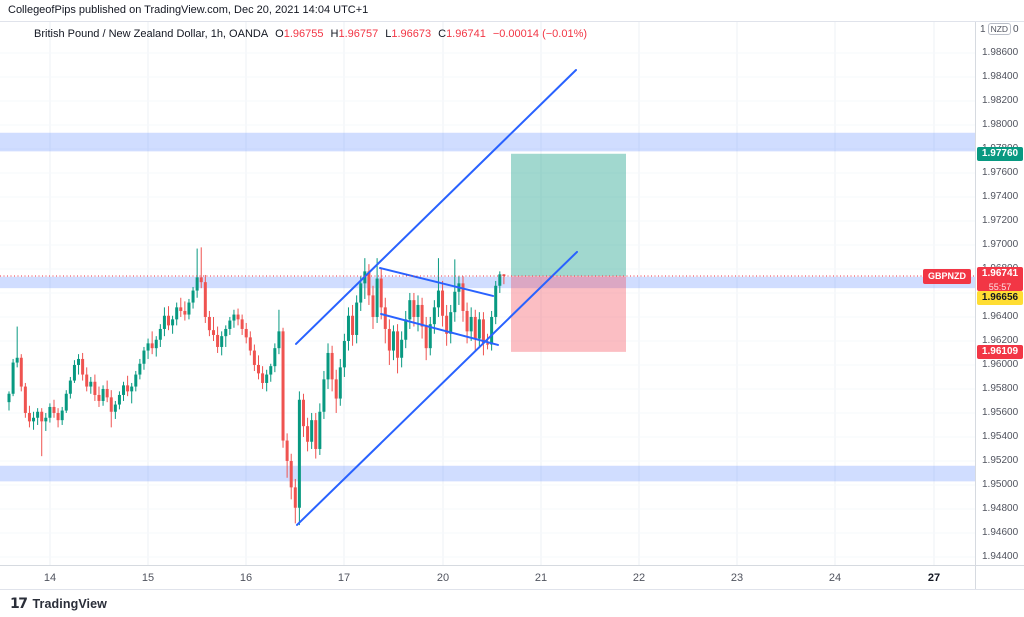  What do you see at coordinates (835, 578) in the screenshot?
I see `time-tick: 24` at bounding box center [835, 578].